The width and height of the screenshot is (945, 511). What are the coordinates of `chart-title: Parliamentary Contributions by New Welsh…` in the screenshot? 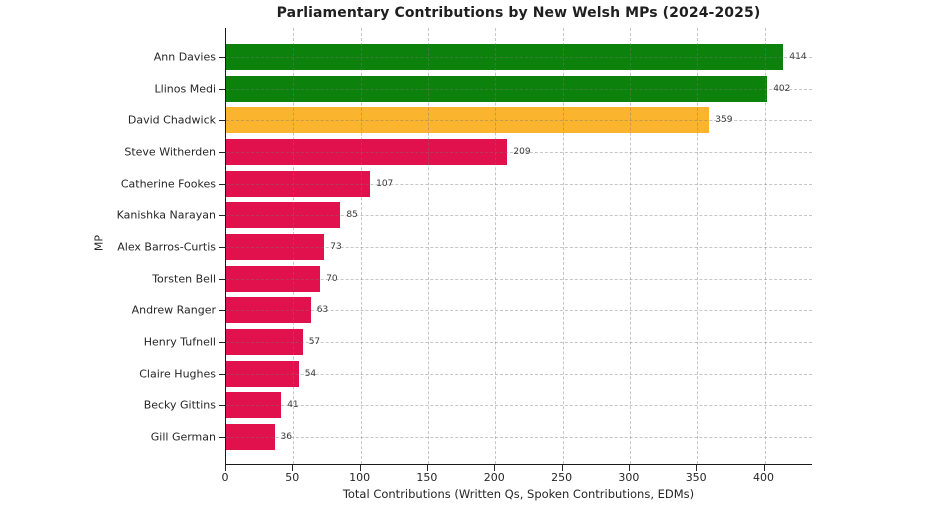 It's located at (518, 13).